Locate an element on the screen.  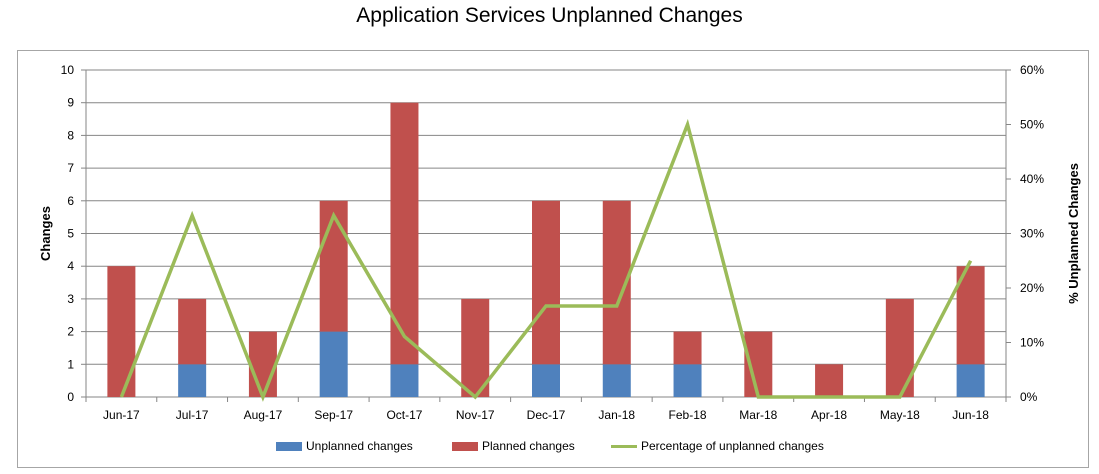
y2-tick-label: 50% is located at coordinates (1032, 125).